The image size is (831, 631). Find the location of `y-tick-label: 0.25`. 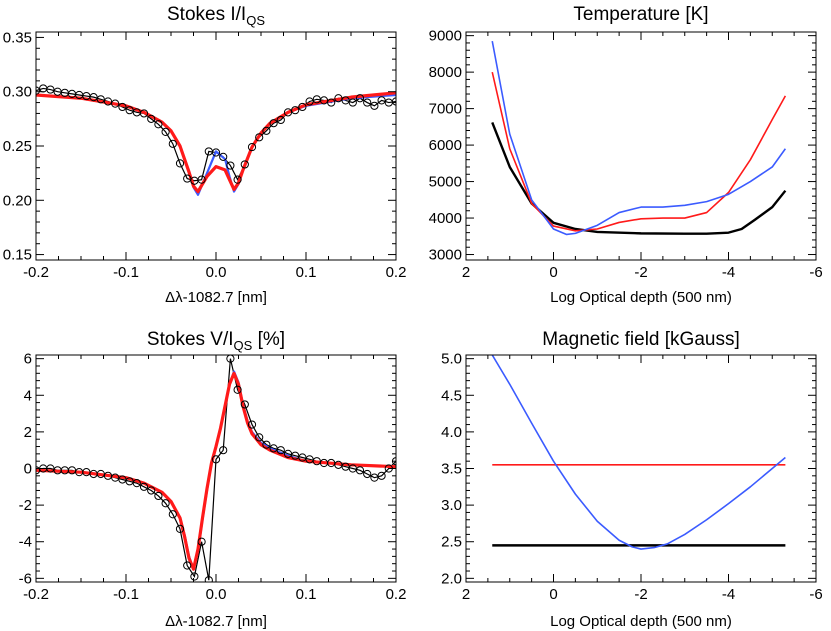

y-tick-label: 0.25 is located at coordinates (17, 146).